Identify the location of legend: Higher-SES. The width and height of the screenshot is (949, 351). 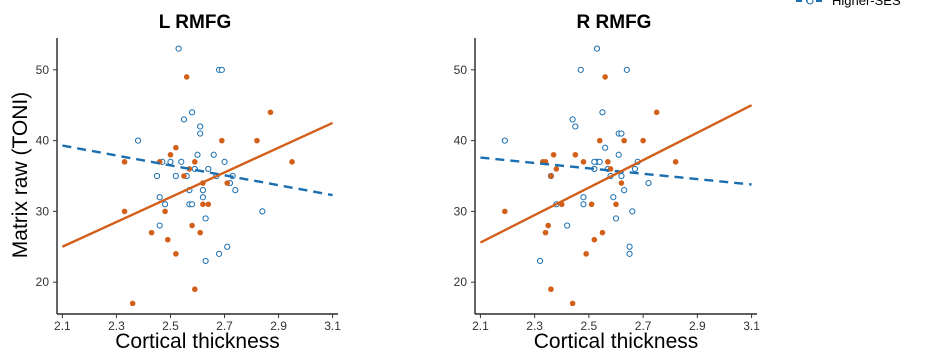
(848, 4).